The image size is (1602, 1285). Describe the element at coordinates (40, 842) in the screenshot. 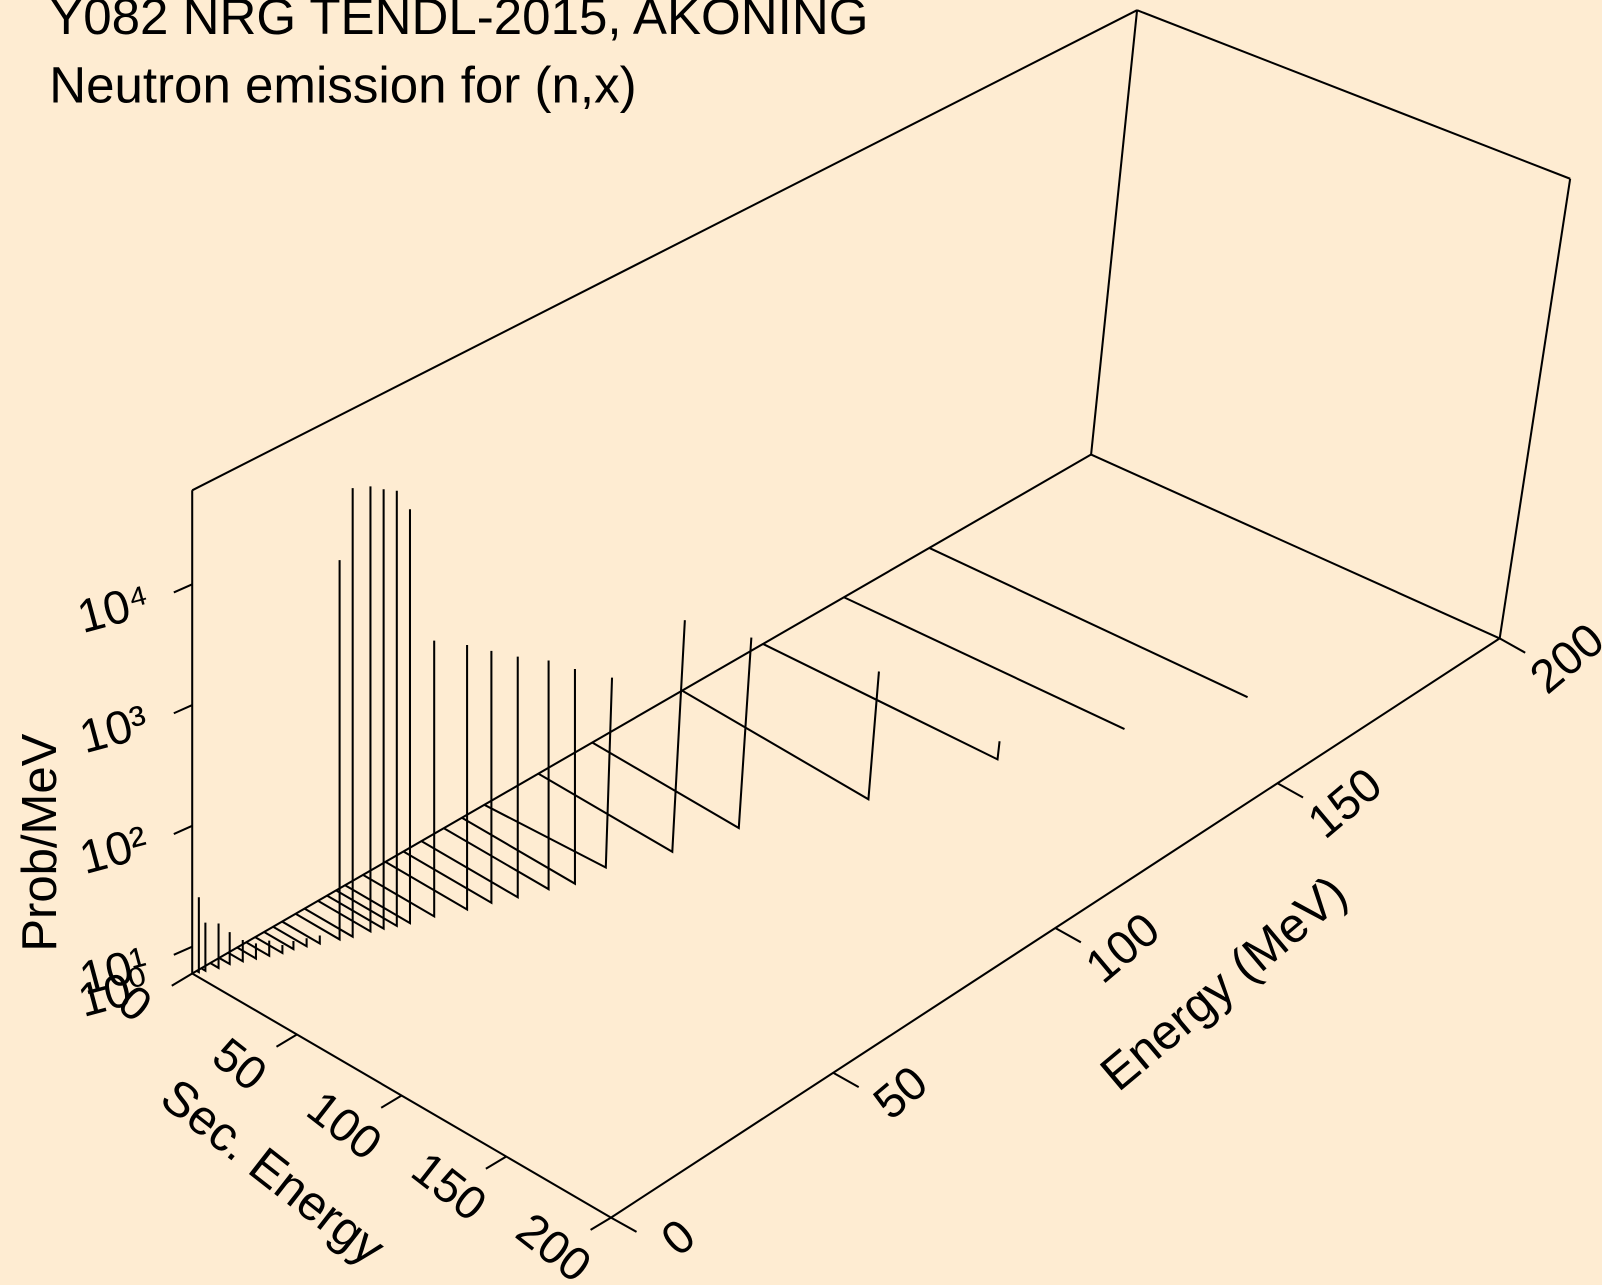

I see `z-axis-title: Prob/MeV` at that location.